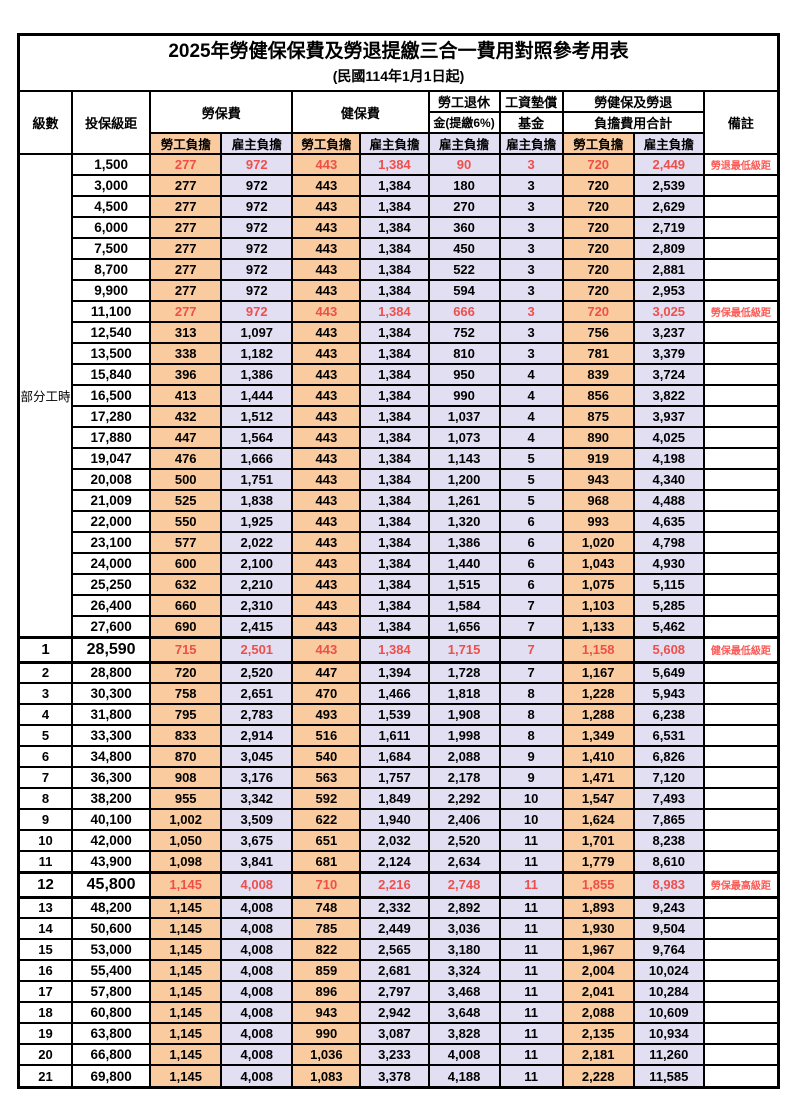 Image resolution: width=791 pixels, height=1120 pixels. I want to click on table-row: 3,000 277 972 443 1,384 180 3 720 2,539, so click(399, 185).